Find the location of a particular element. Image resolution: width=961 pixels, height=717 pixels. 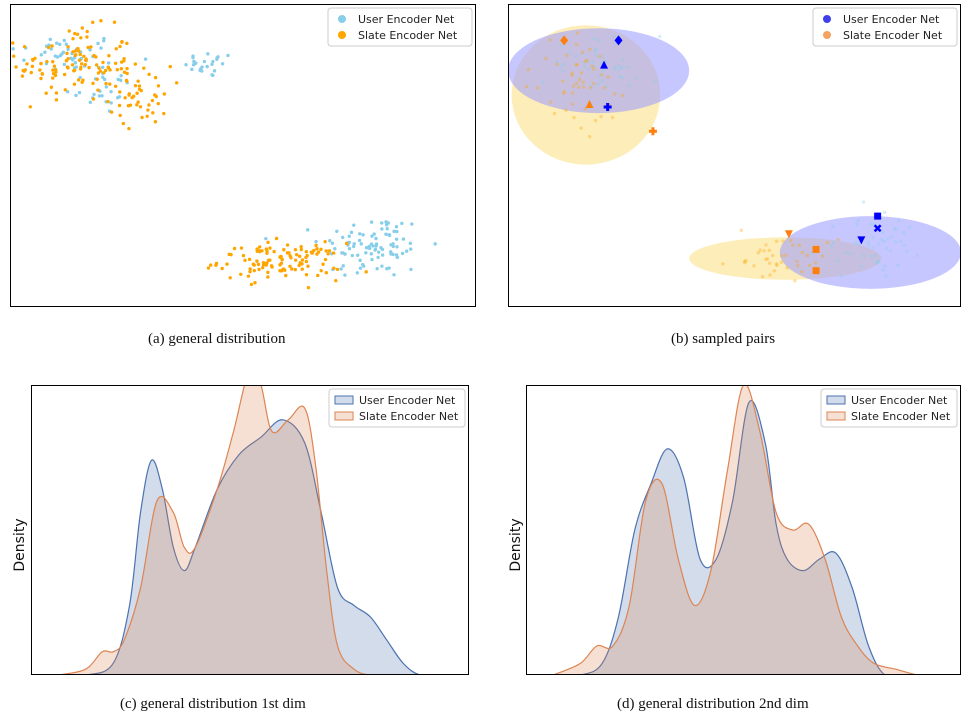

legend-marker is located at coordinates (342, 35).